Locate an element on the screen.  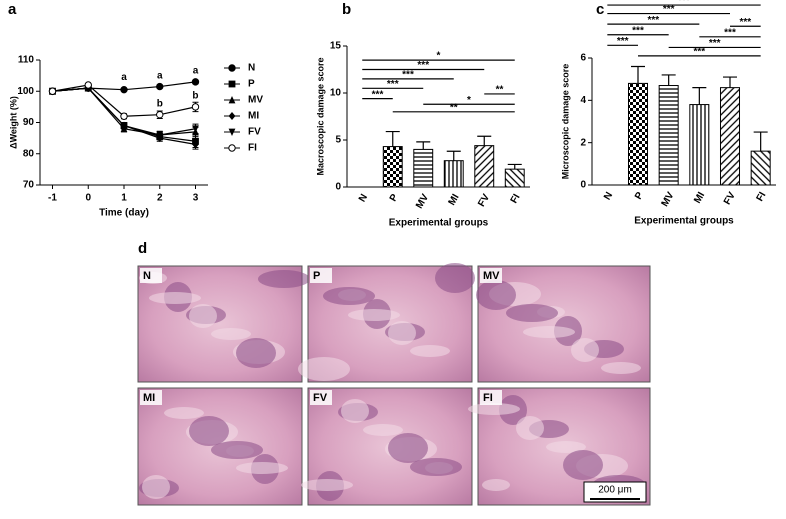
histology-image: N is located at coordinates (223, 324).